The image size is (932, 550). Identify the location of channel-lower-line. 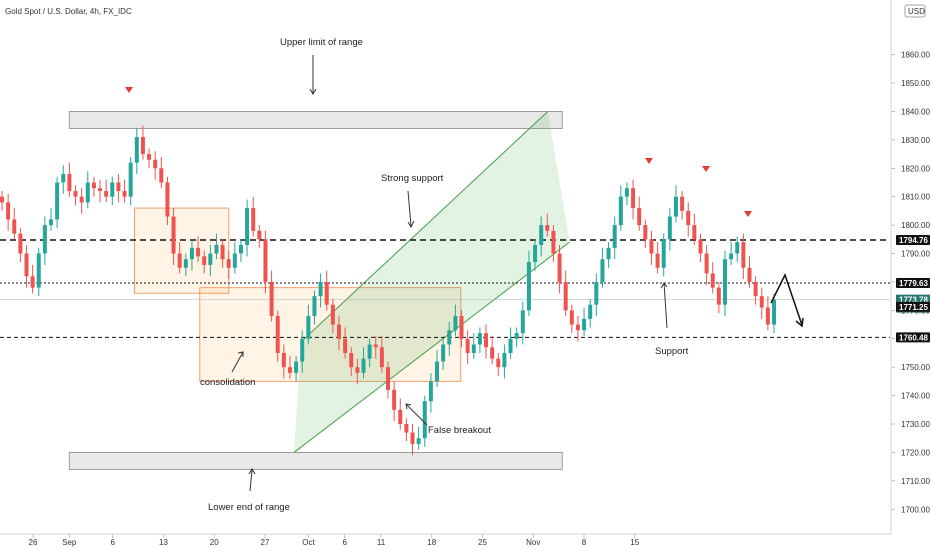
(431, 347).